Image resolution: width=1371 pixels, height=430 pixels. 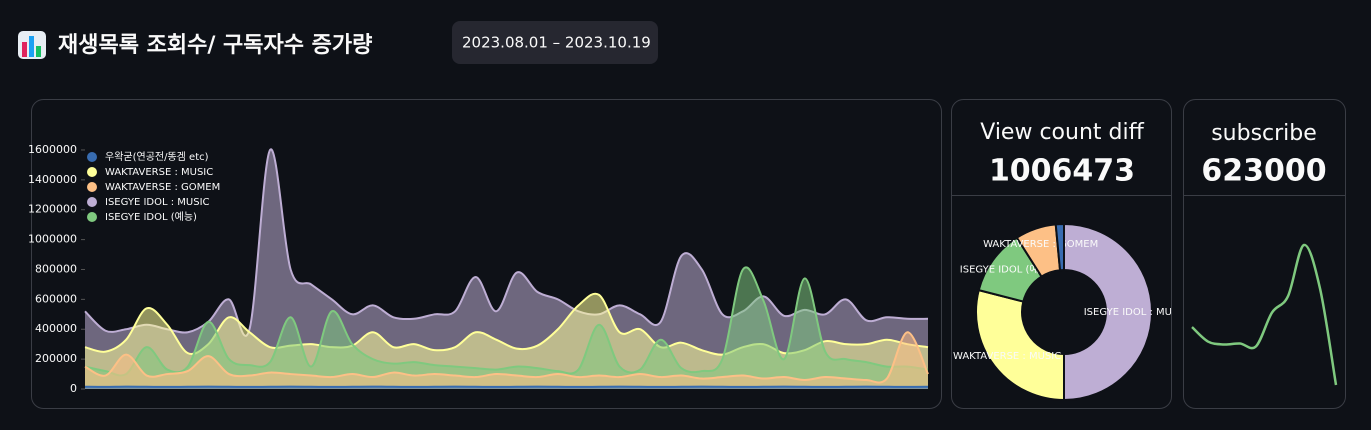 I want to click on sparkline, so click(x=1264, y=314).